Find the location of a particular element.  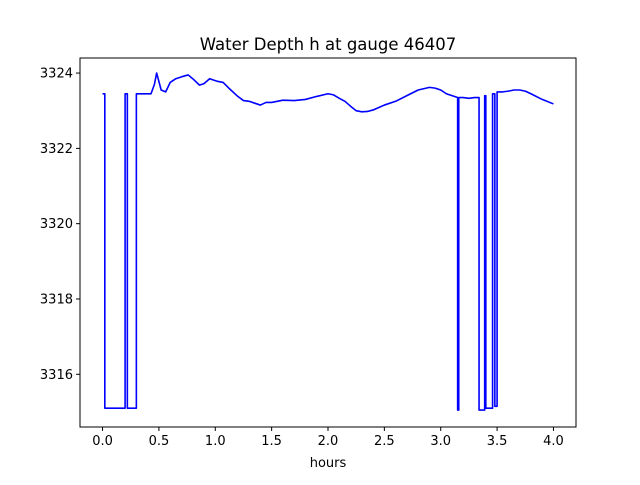

x-tick-label: 0.5 is located at coordinates (159, 441).